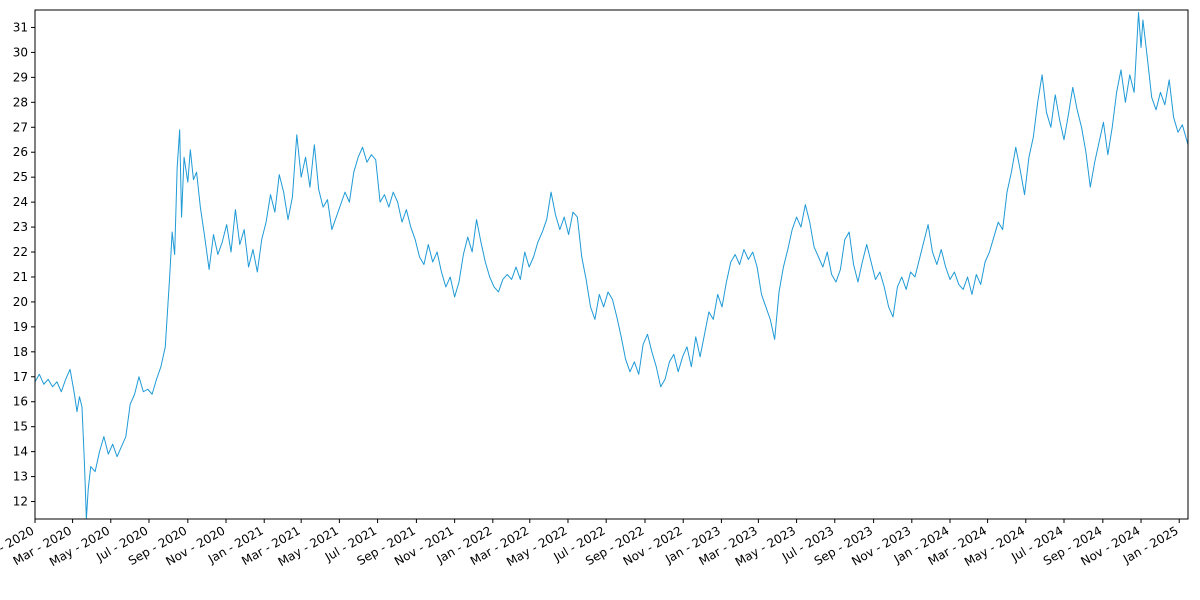 This screenshot has height=600, width=1200. Describe the element at coordinates (20, 327) in the screenshot. I see `y-tick-label: 19` at that location.